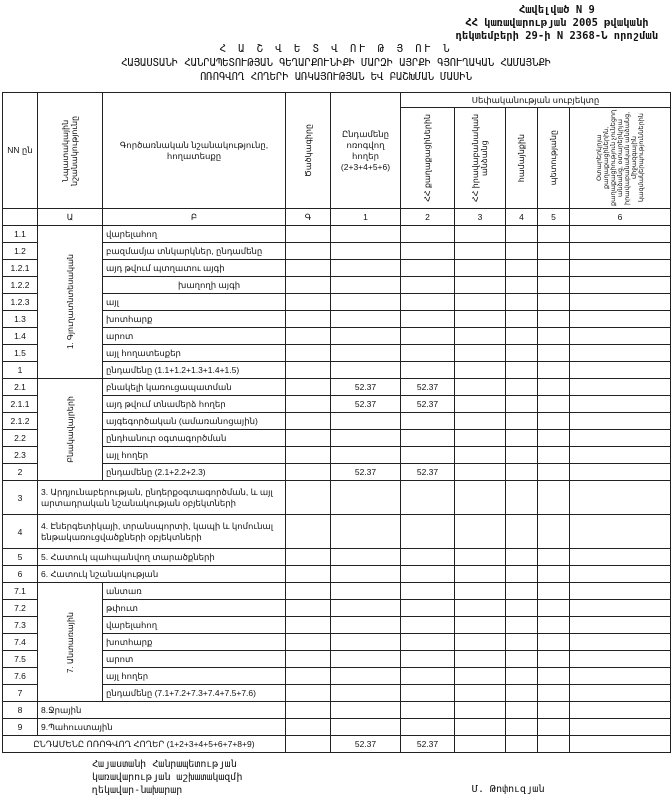 This screenshot has width=672, height=798. I want to click on citizens-cell: 52.37, so click(427, 744).